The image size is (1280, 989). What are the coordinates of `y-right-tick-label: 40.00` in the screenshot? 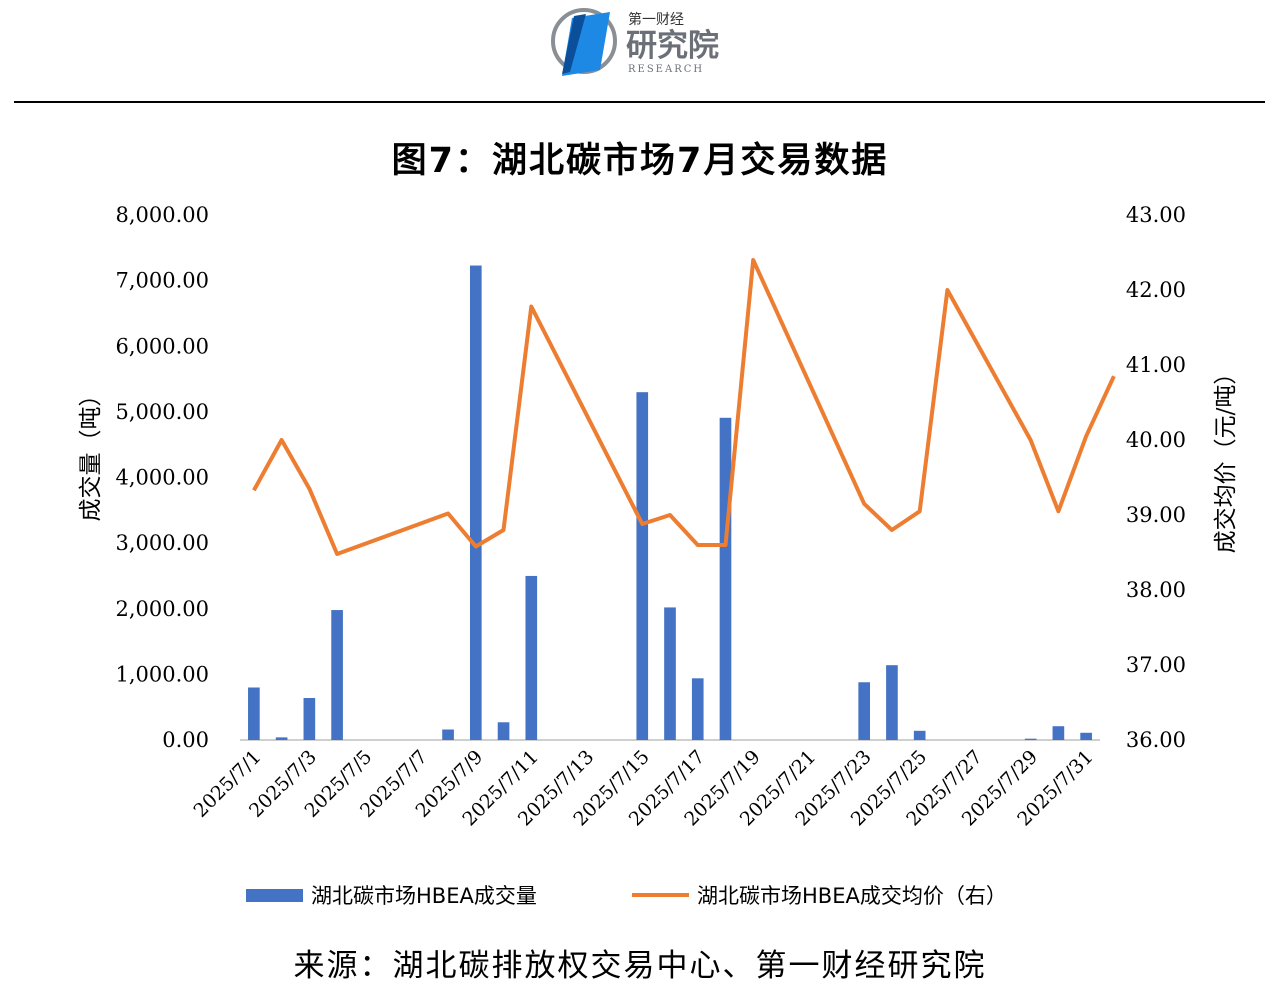 It's located at (1156, 440).